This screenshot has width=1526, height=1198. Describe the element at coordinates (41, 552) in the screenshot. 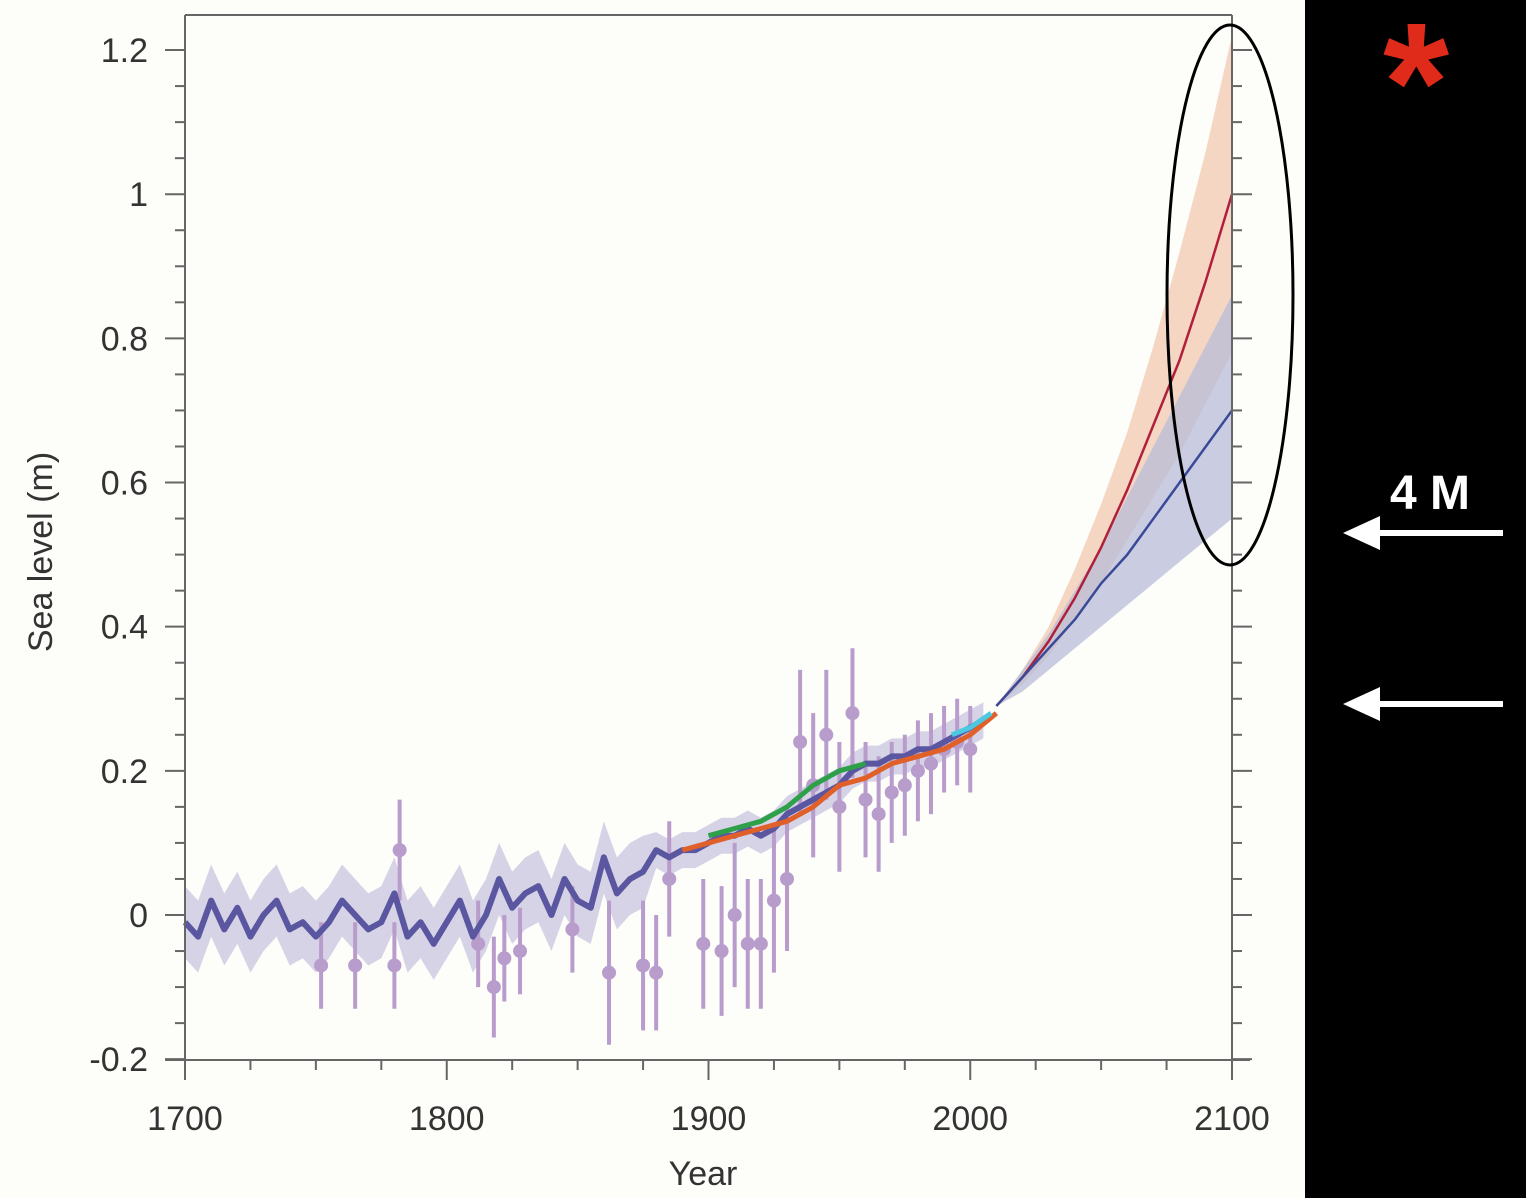

I see `y-axis-title: Sea level (m)` at that location.